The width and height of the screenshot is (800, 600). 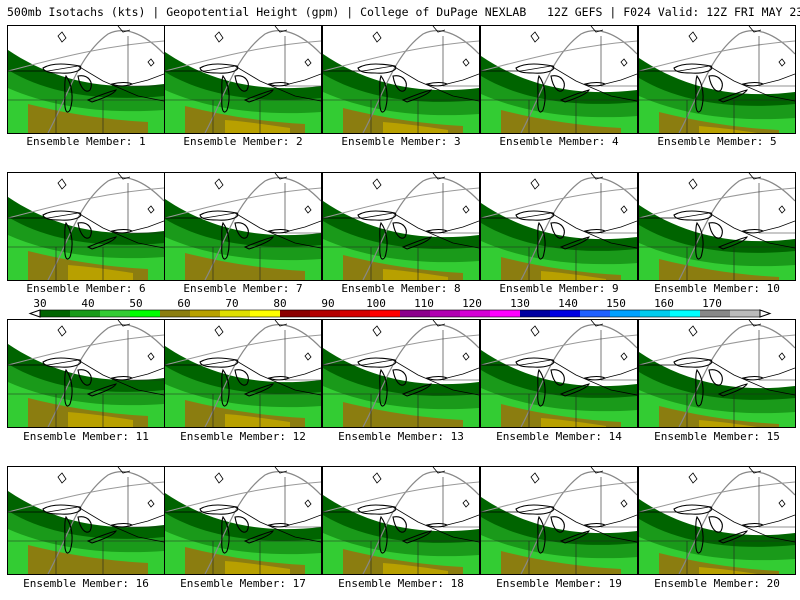 What do you see at coordinates (401, 288) in the screenshot?
I see `ensemble-member-label: Ensemble Member: 8` at bounding box center [401, 288].